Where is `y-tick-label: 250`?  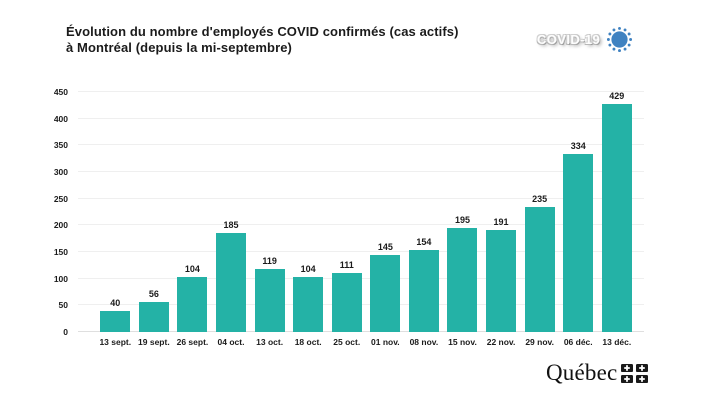 y-tick-label: 250 is located at coordinates (60, 198).